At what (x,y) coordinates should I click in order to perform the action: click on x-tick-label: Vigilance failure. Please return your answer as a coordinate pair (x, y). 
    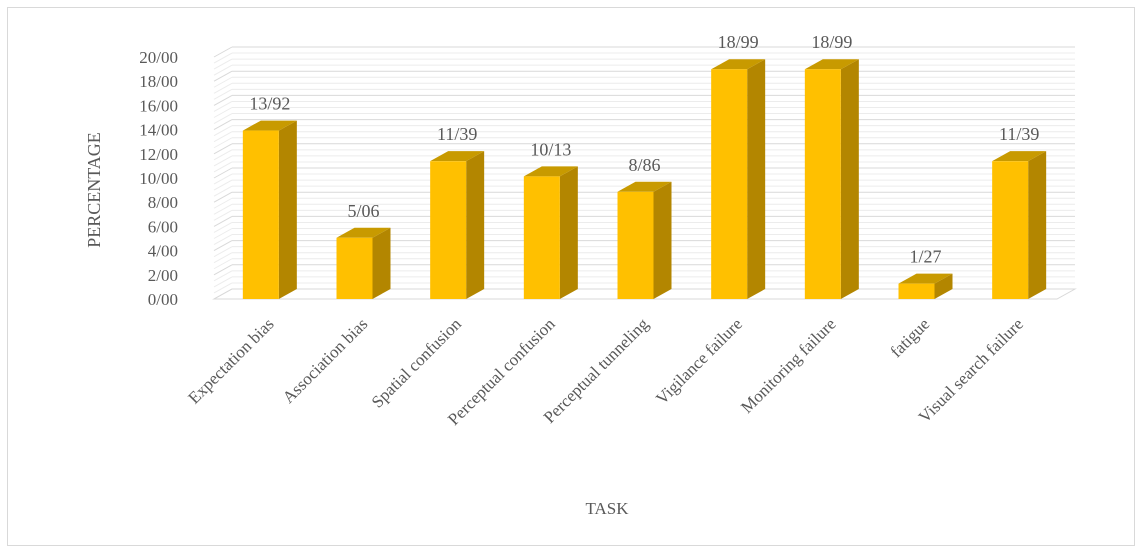
    Looking at the image, I should click on (699, 361).